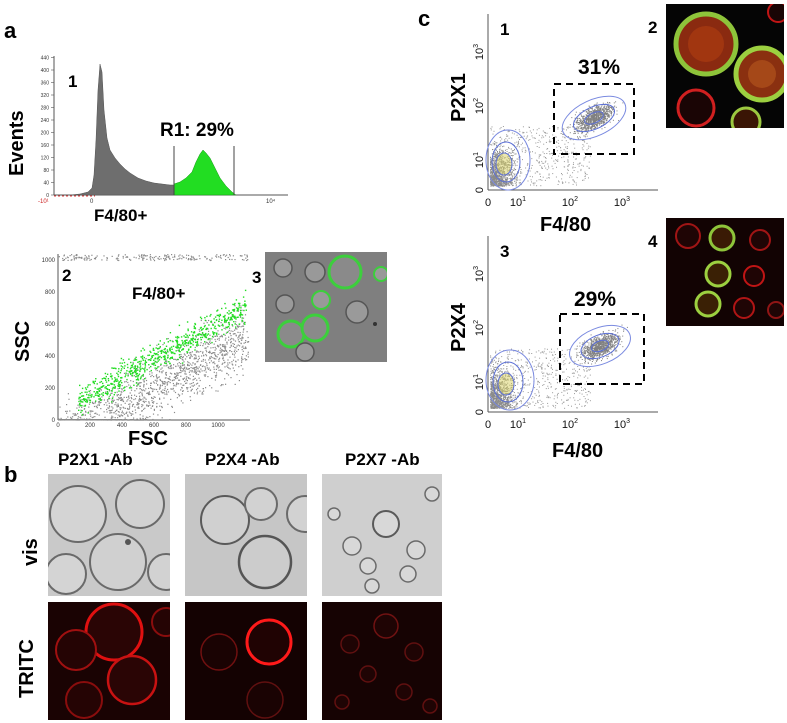  What do you see at coordinates (45, 96) in the screenshot?
I see `histogram-ytick-label: 320` at bounding box center [45, 96].